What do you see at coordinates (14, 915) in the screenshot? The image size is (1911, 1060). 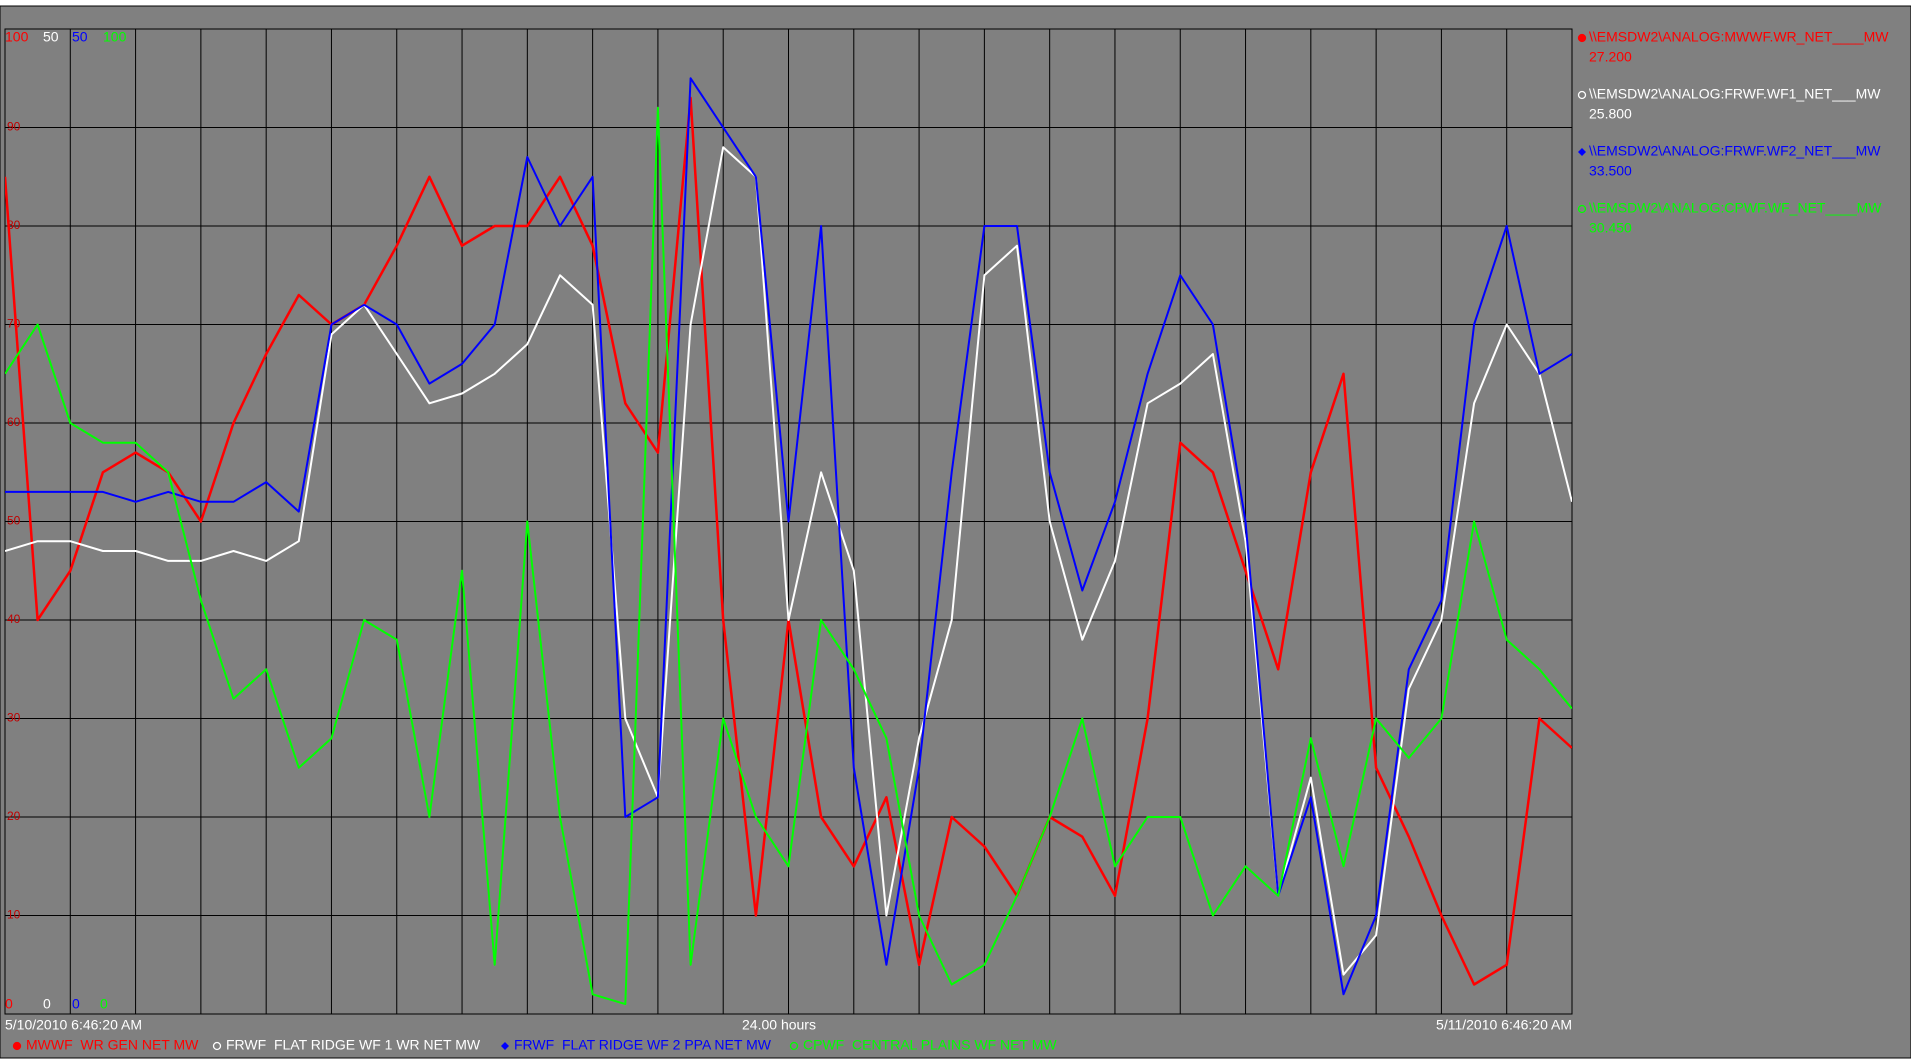 I see `y-tick-label: 10` at bounding box center [14, 915].